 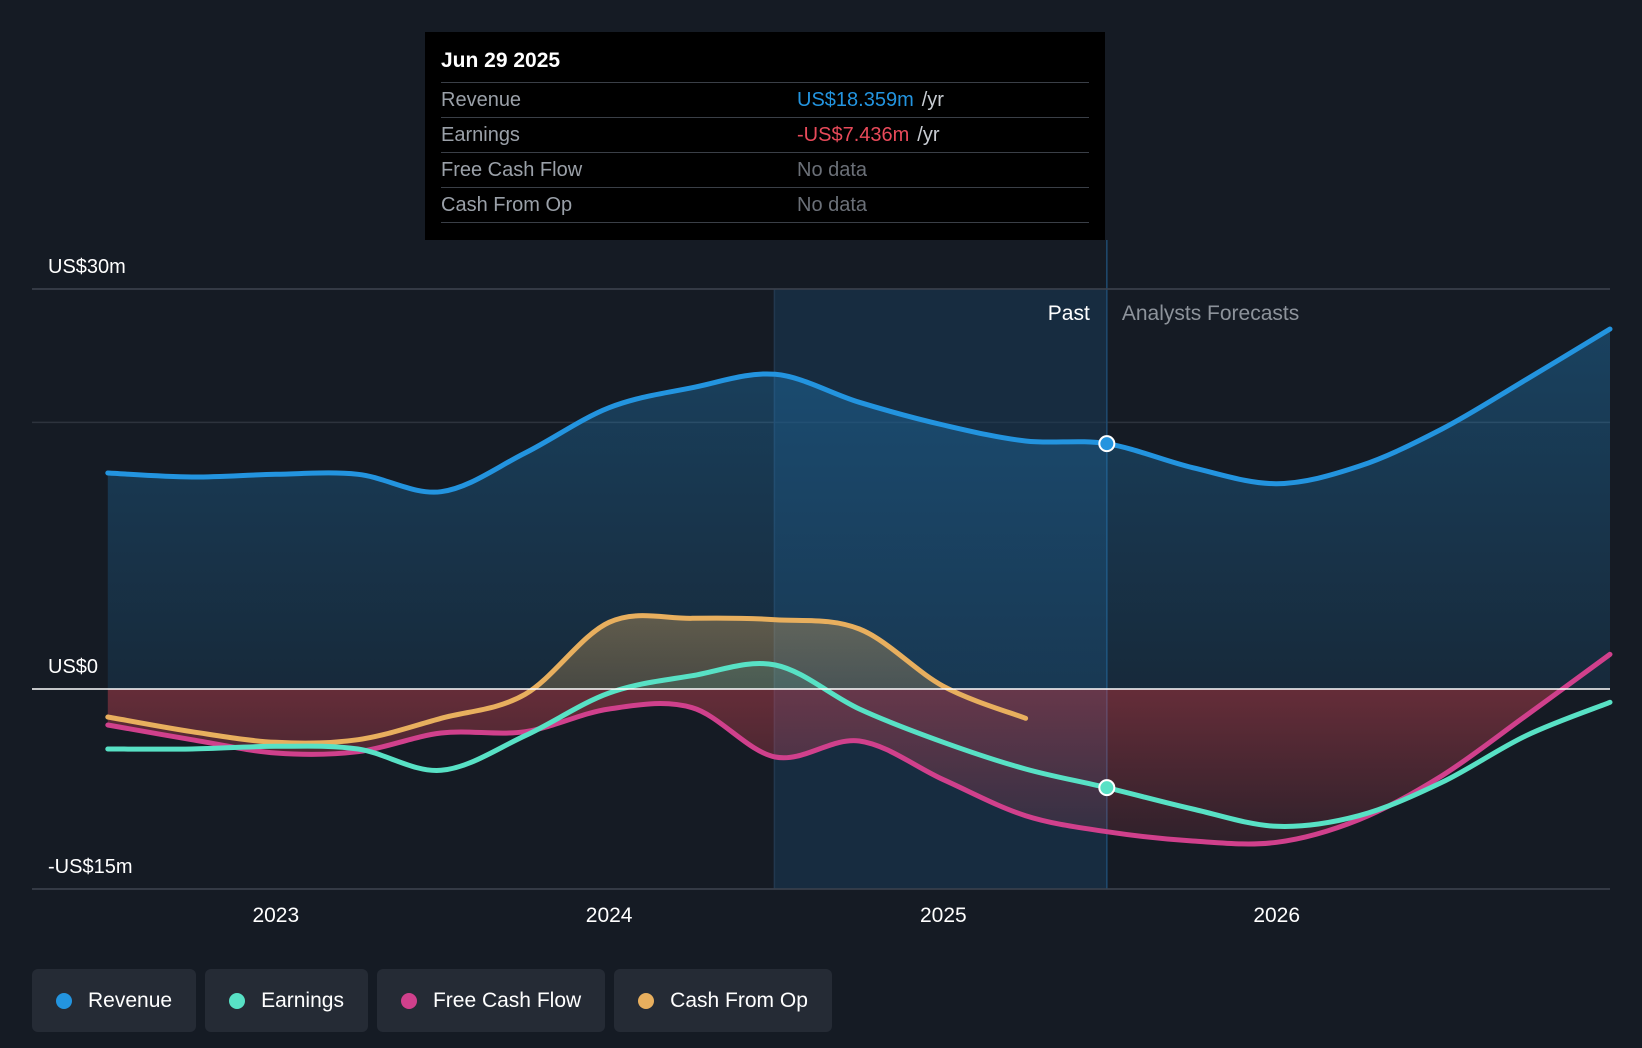 I want to click on legend-label: Revenue, so click(x=130, y=1000).